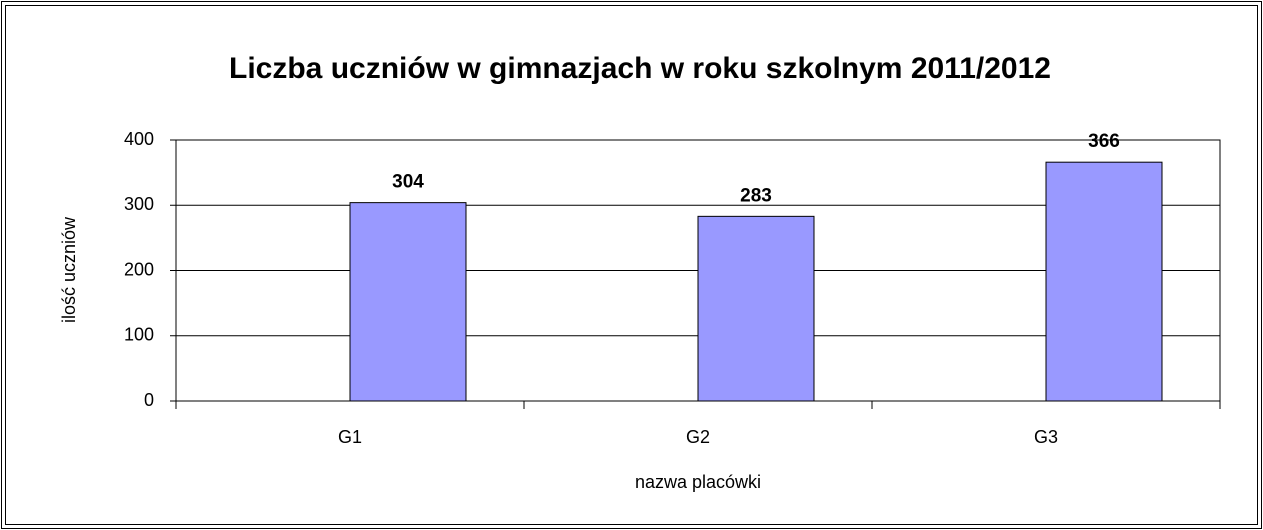  Describe the element at coordinates (698, 437) in the screenshot. I see `x-tick-label: G2` at that location.